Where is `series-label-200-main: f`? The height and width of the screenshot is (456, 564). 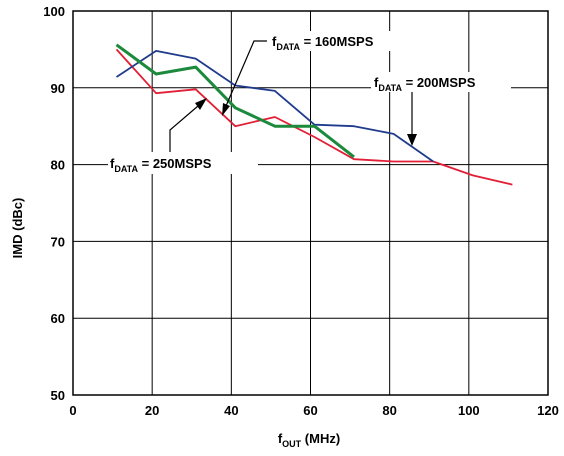 series-label-200-main: f is located at coordinates (376, 82).